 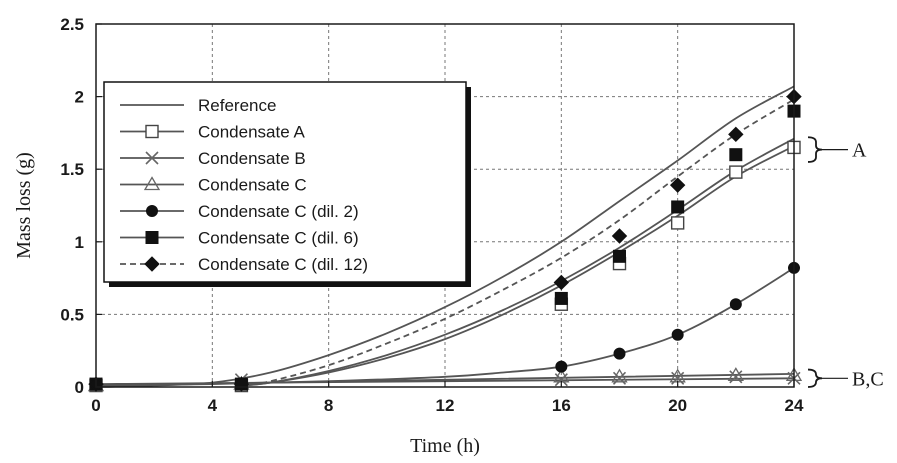 I want to click on legend-label: Condensate C (dil. 2), so click(x=278, y=211).